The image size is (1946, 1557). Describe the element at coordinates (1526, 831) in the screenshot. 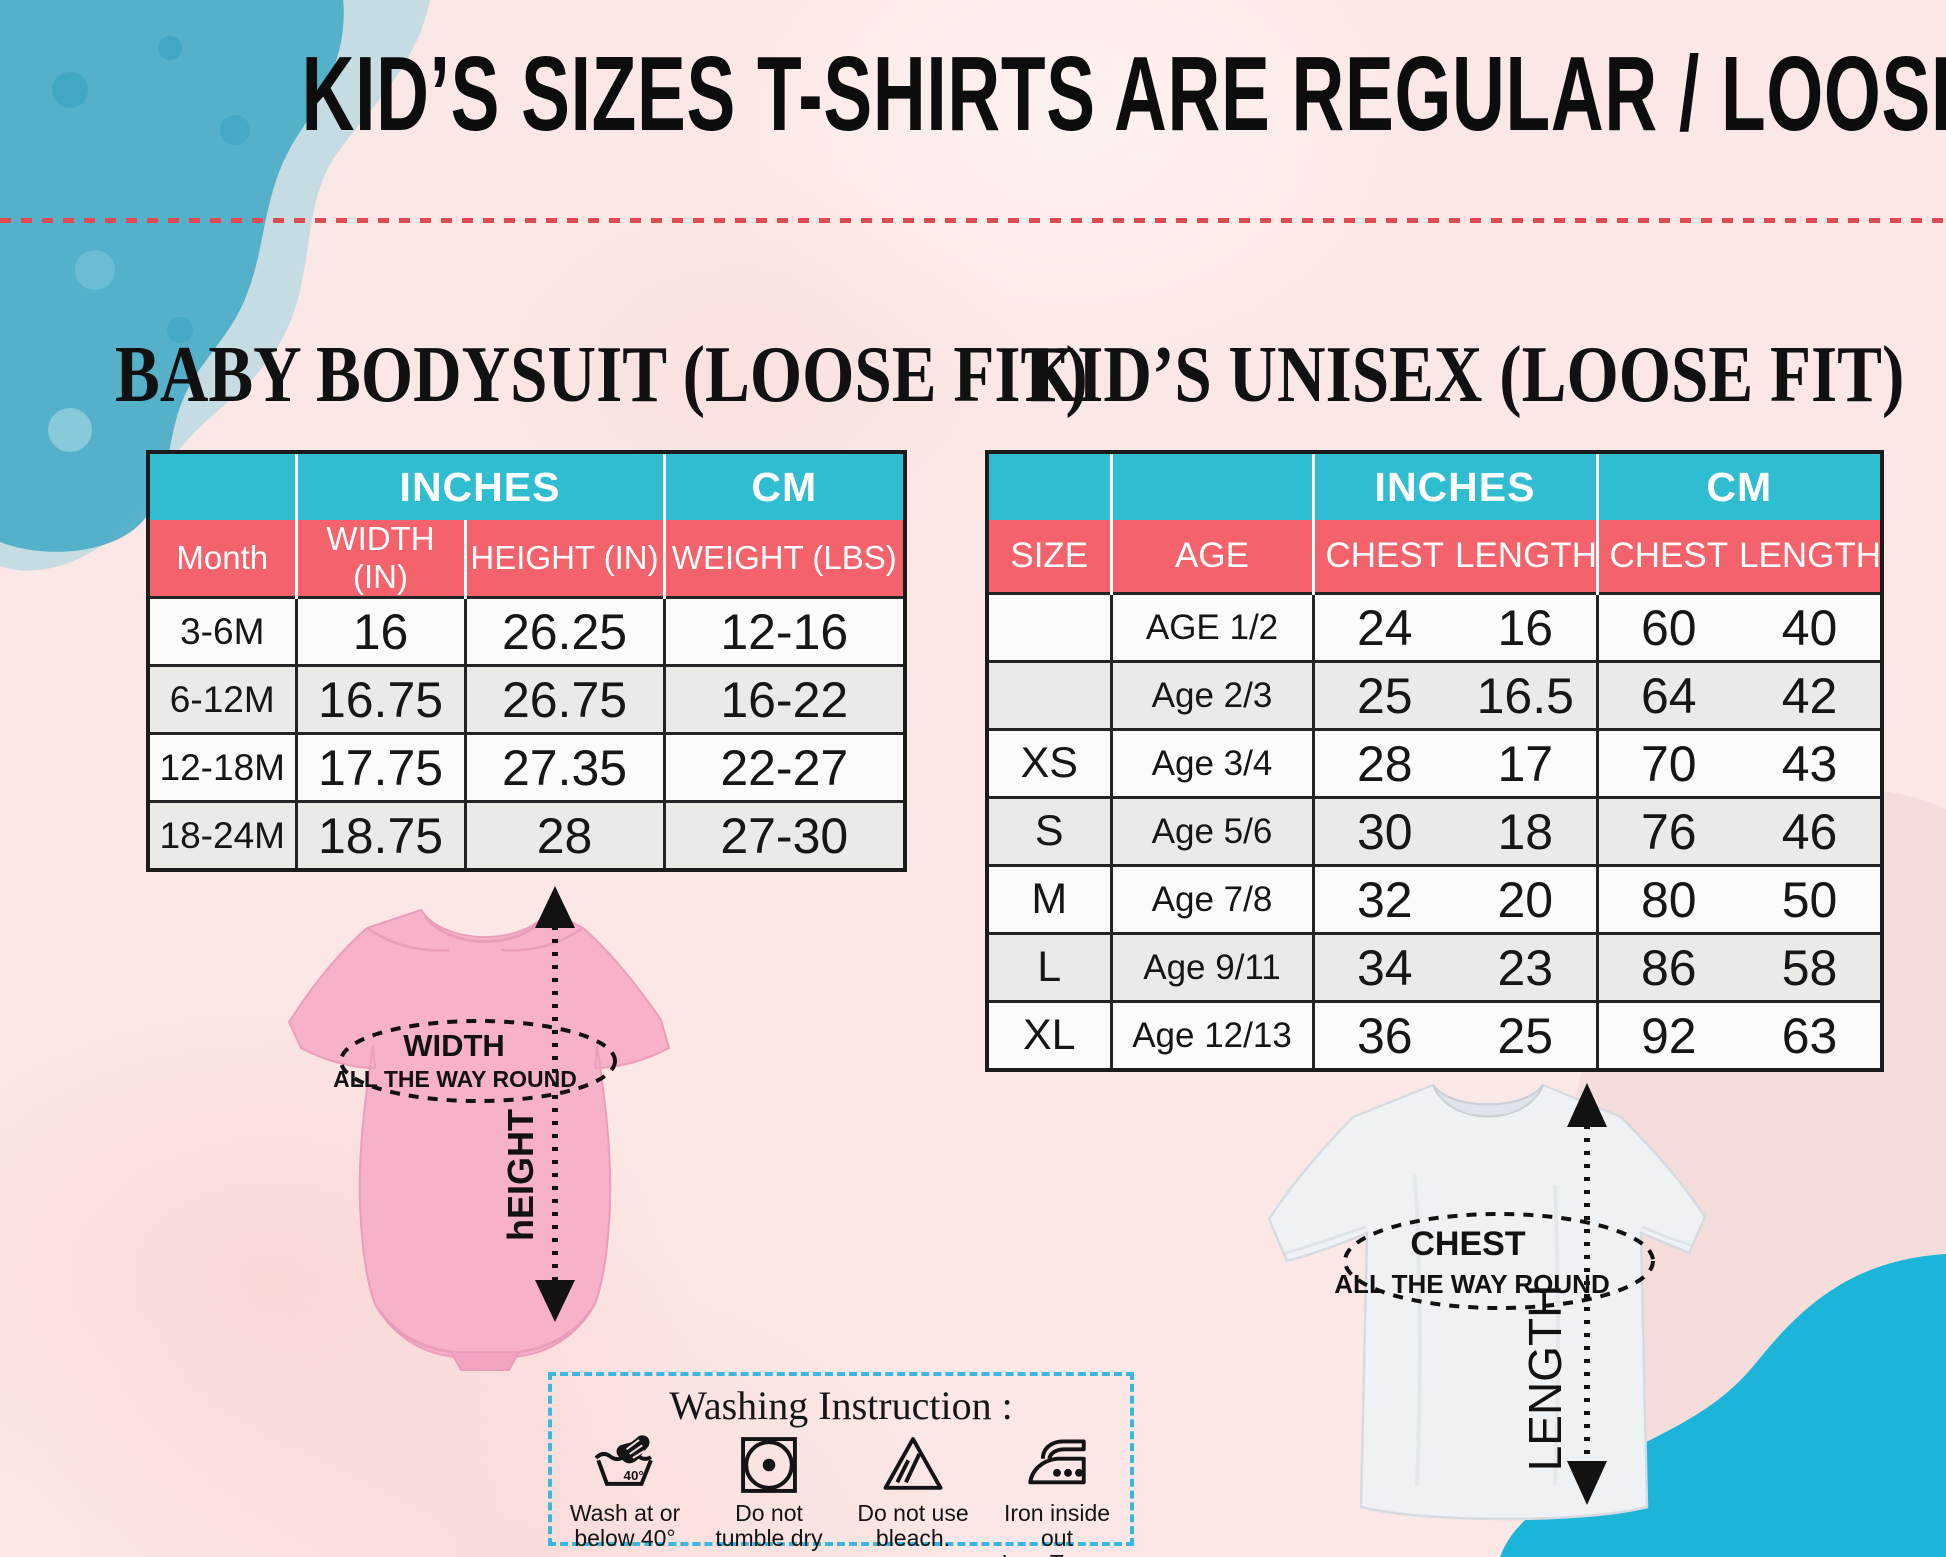

I see `table-cell-length-in: 18` at that location.